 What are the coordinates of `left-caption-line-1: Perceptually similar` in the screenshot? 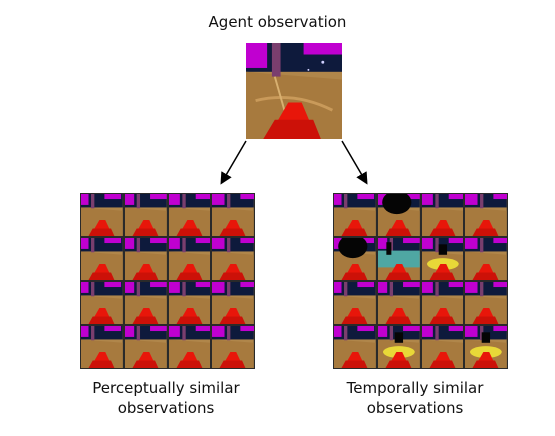 It's located at (166, 388).